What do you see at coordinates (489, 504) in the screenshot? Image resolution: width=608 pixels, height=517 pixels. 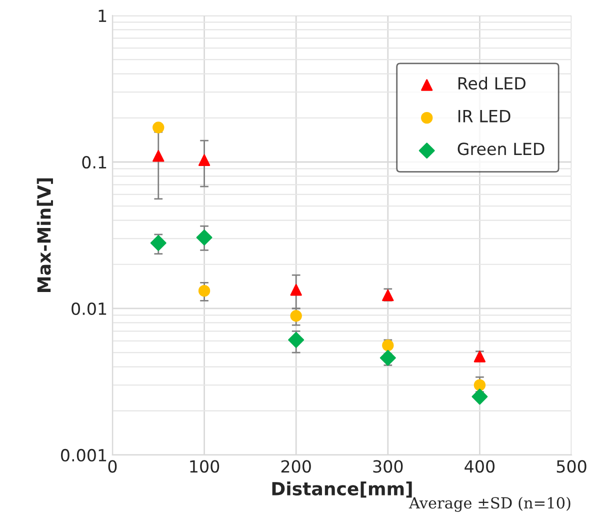 I see `text: Average ±SD (n=10)` at bounding box center [489, 504].